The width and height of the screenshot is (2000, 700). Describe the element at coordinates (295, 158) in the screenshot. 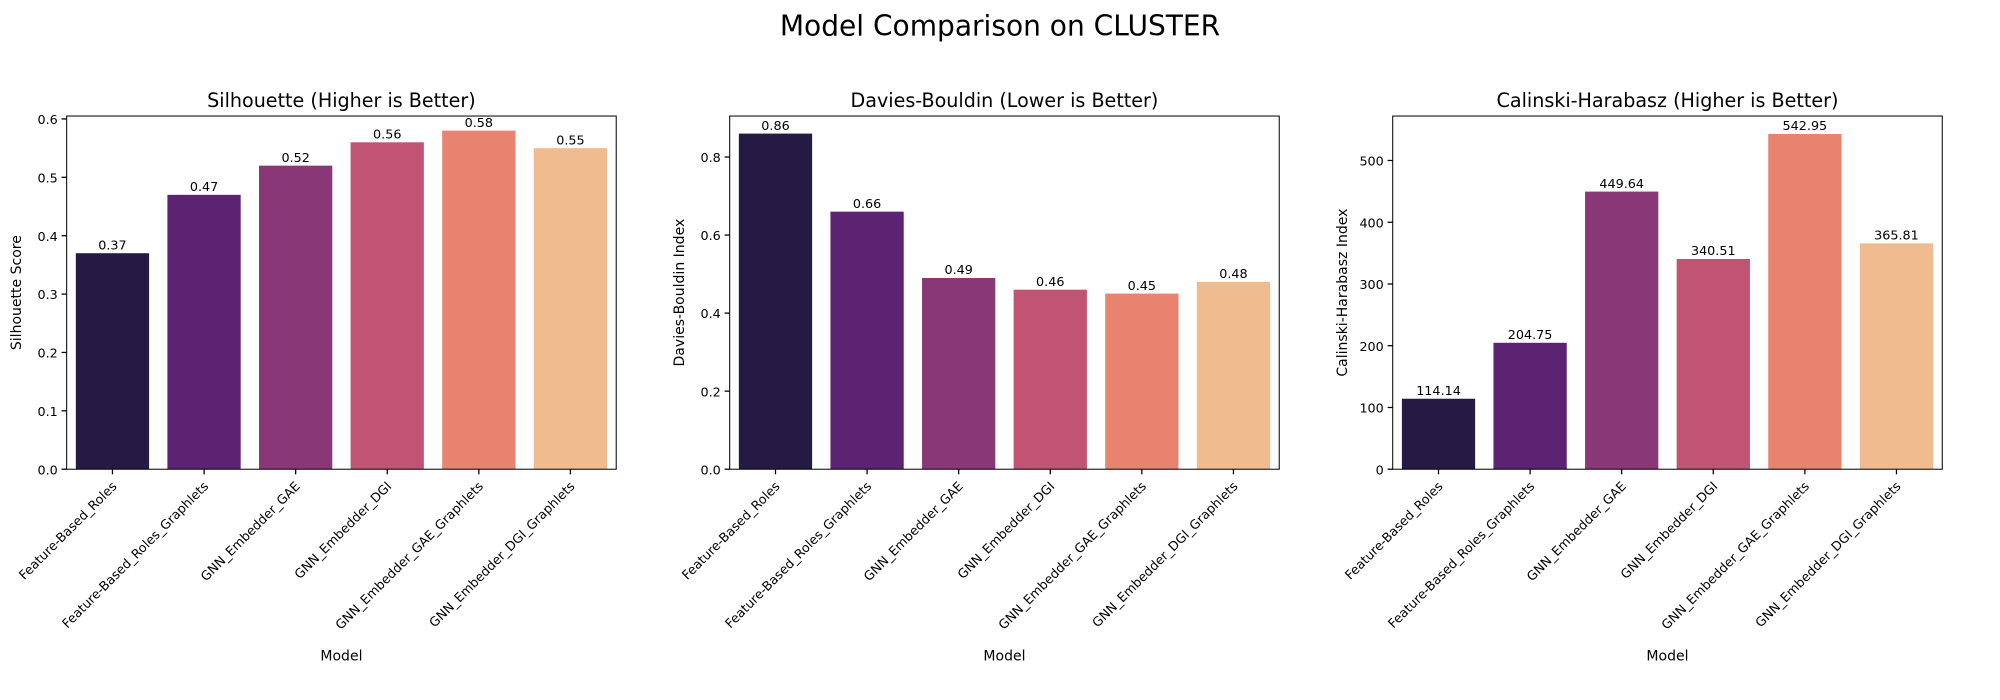

I see `value-label: 0.52` at that location.